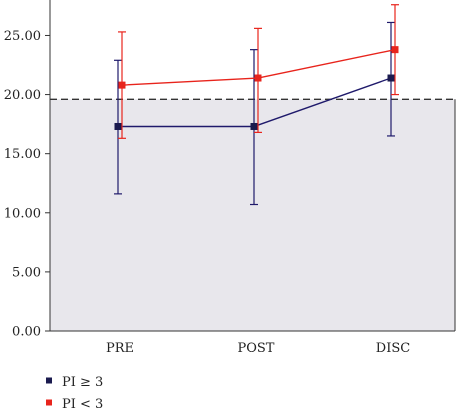 This screenshot has width=462, height=408. What do you see at coordinates (22, 213) in the screenshot?
I see `y-tick-label: 10.00` at bounding box center [22, 213].